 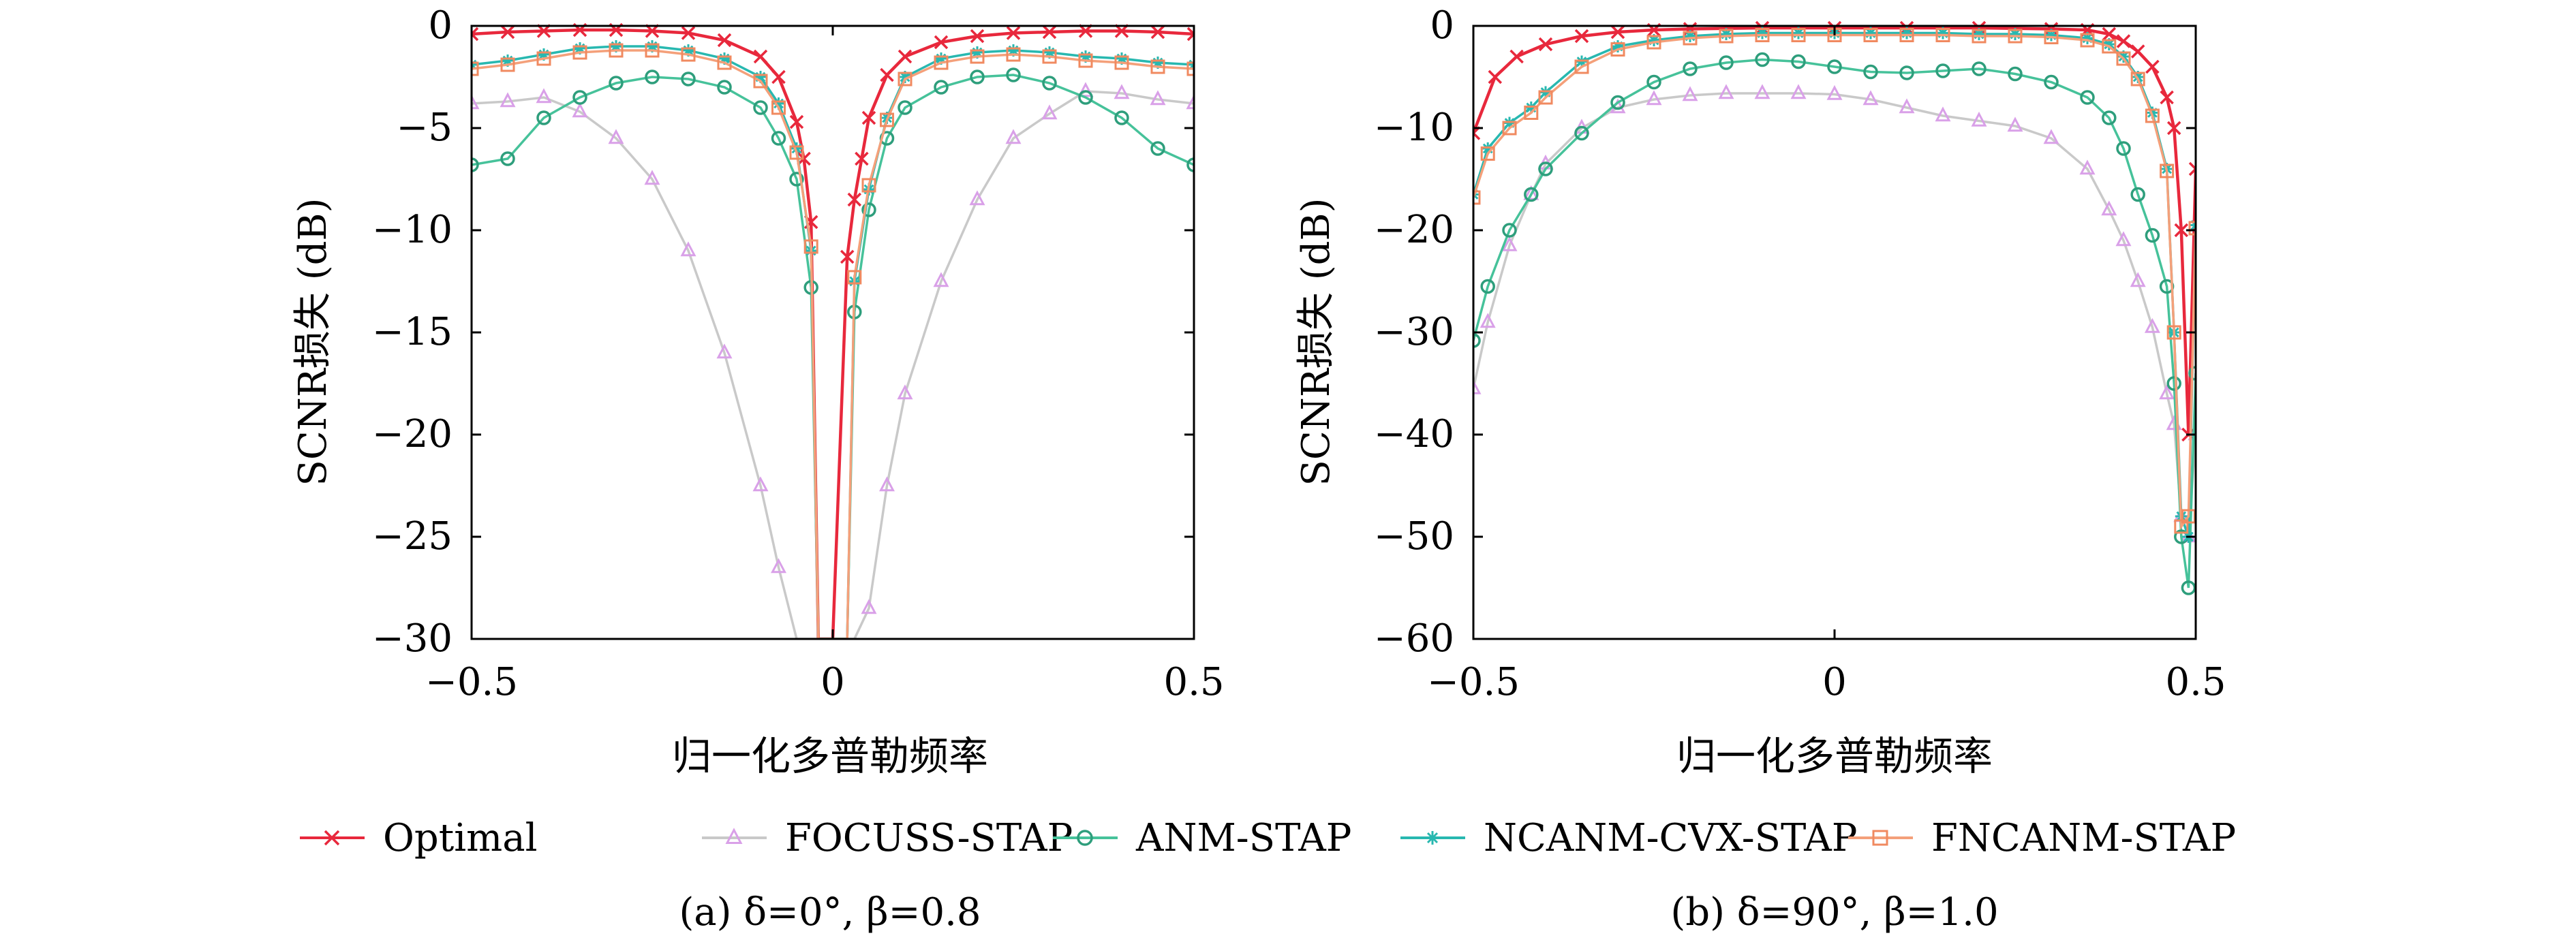 What do you see at coordinates (1414, 128) in the screenshot?
I see `y-tick-label: −10` at bounding box center [1414, 128].